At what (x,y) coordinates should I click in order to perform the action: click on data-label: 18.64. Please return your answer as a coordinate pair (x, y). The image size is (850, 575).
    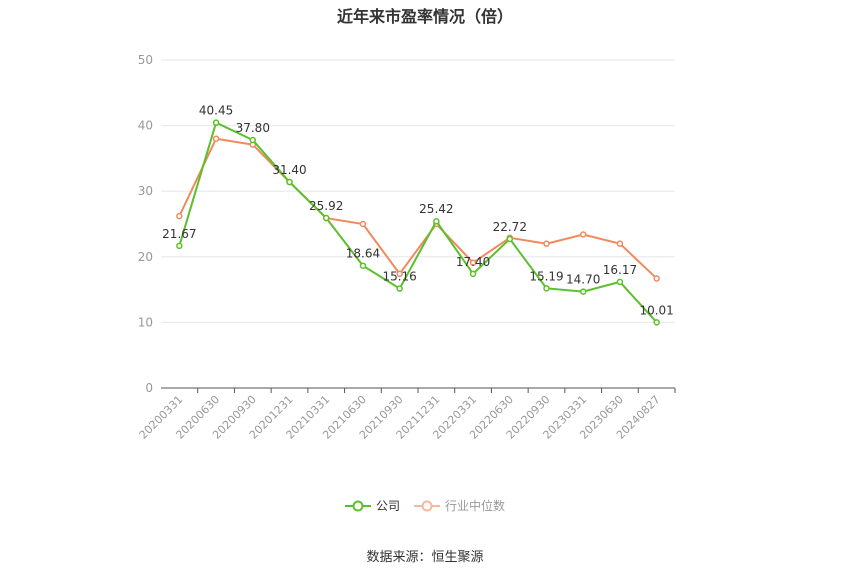
    Looking at the image, I should click on (363, 254).